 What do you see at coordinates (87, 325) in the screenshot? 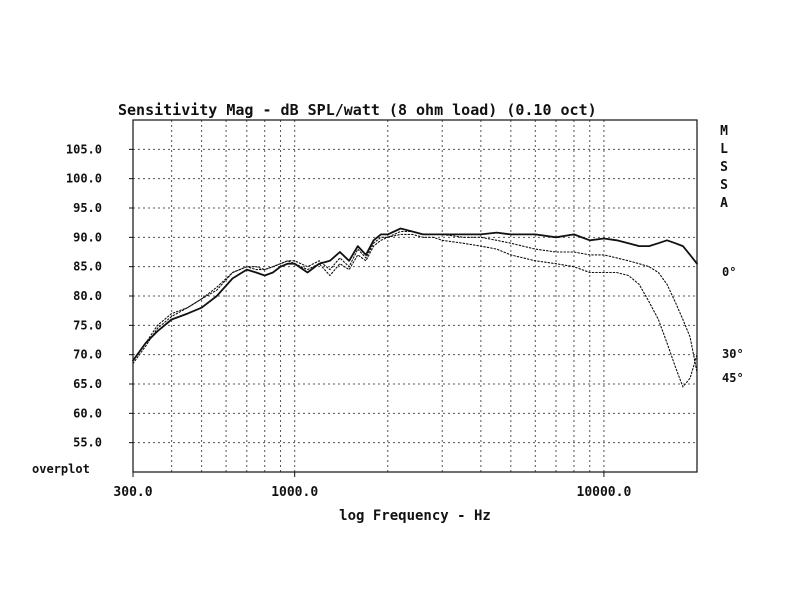
I see `y-tick-label: 75.0` at bounding box center [87, 325].